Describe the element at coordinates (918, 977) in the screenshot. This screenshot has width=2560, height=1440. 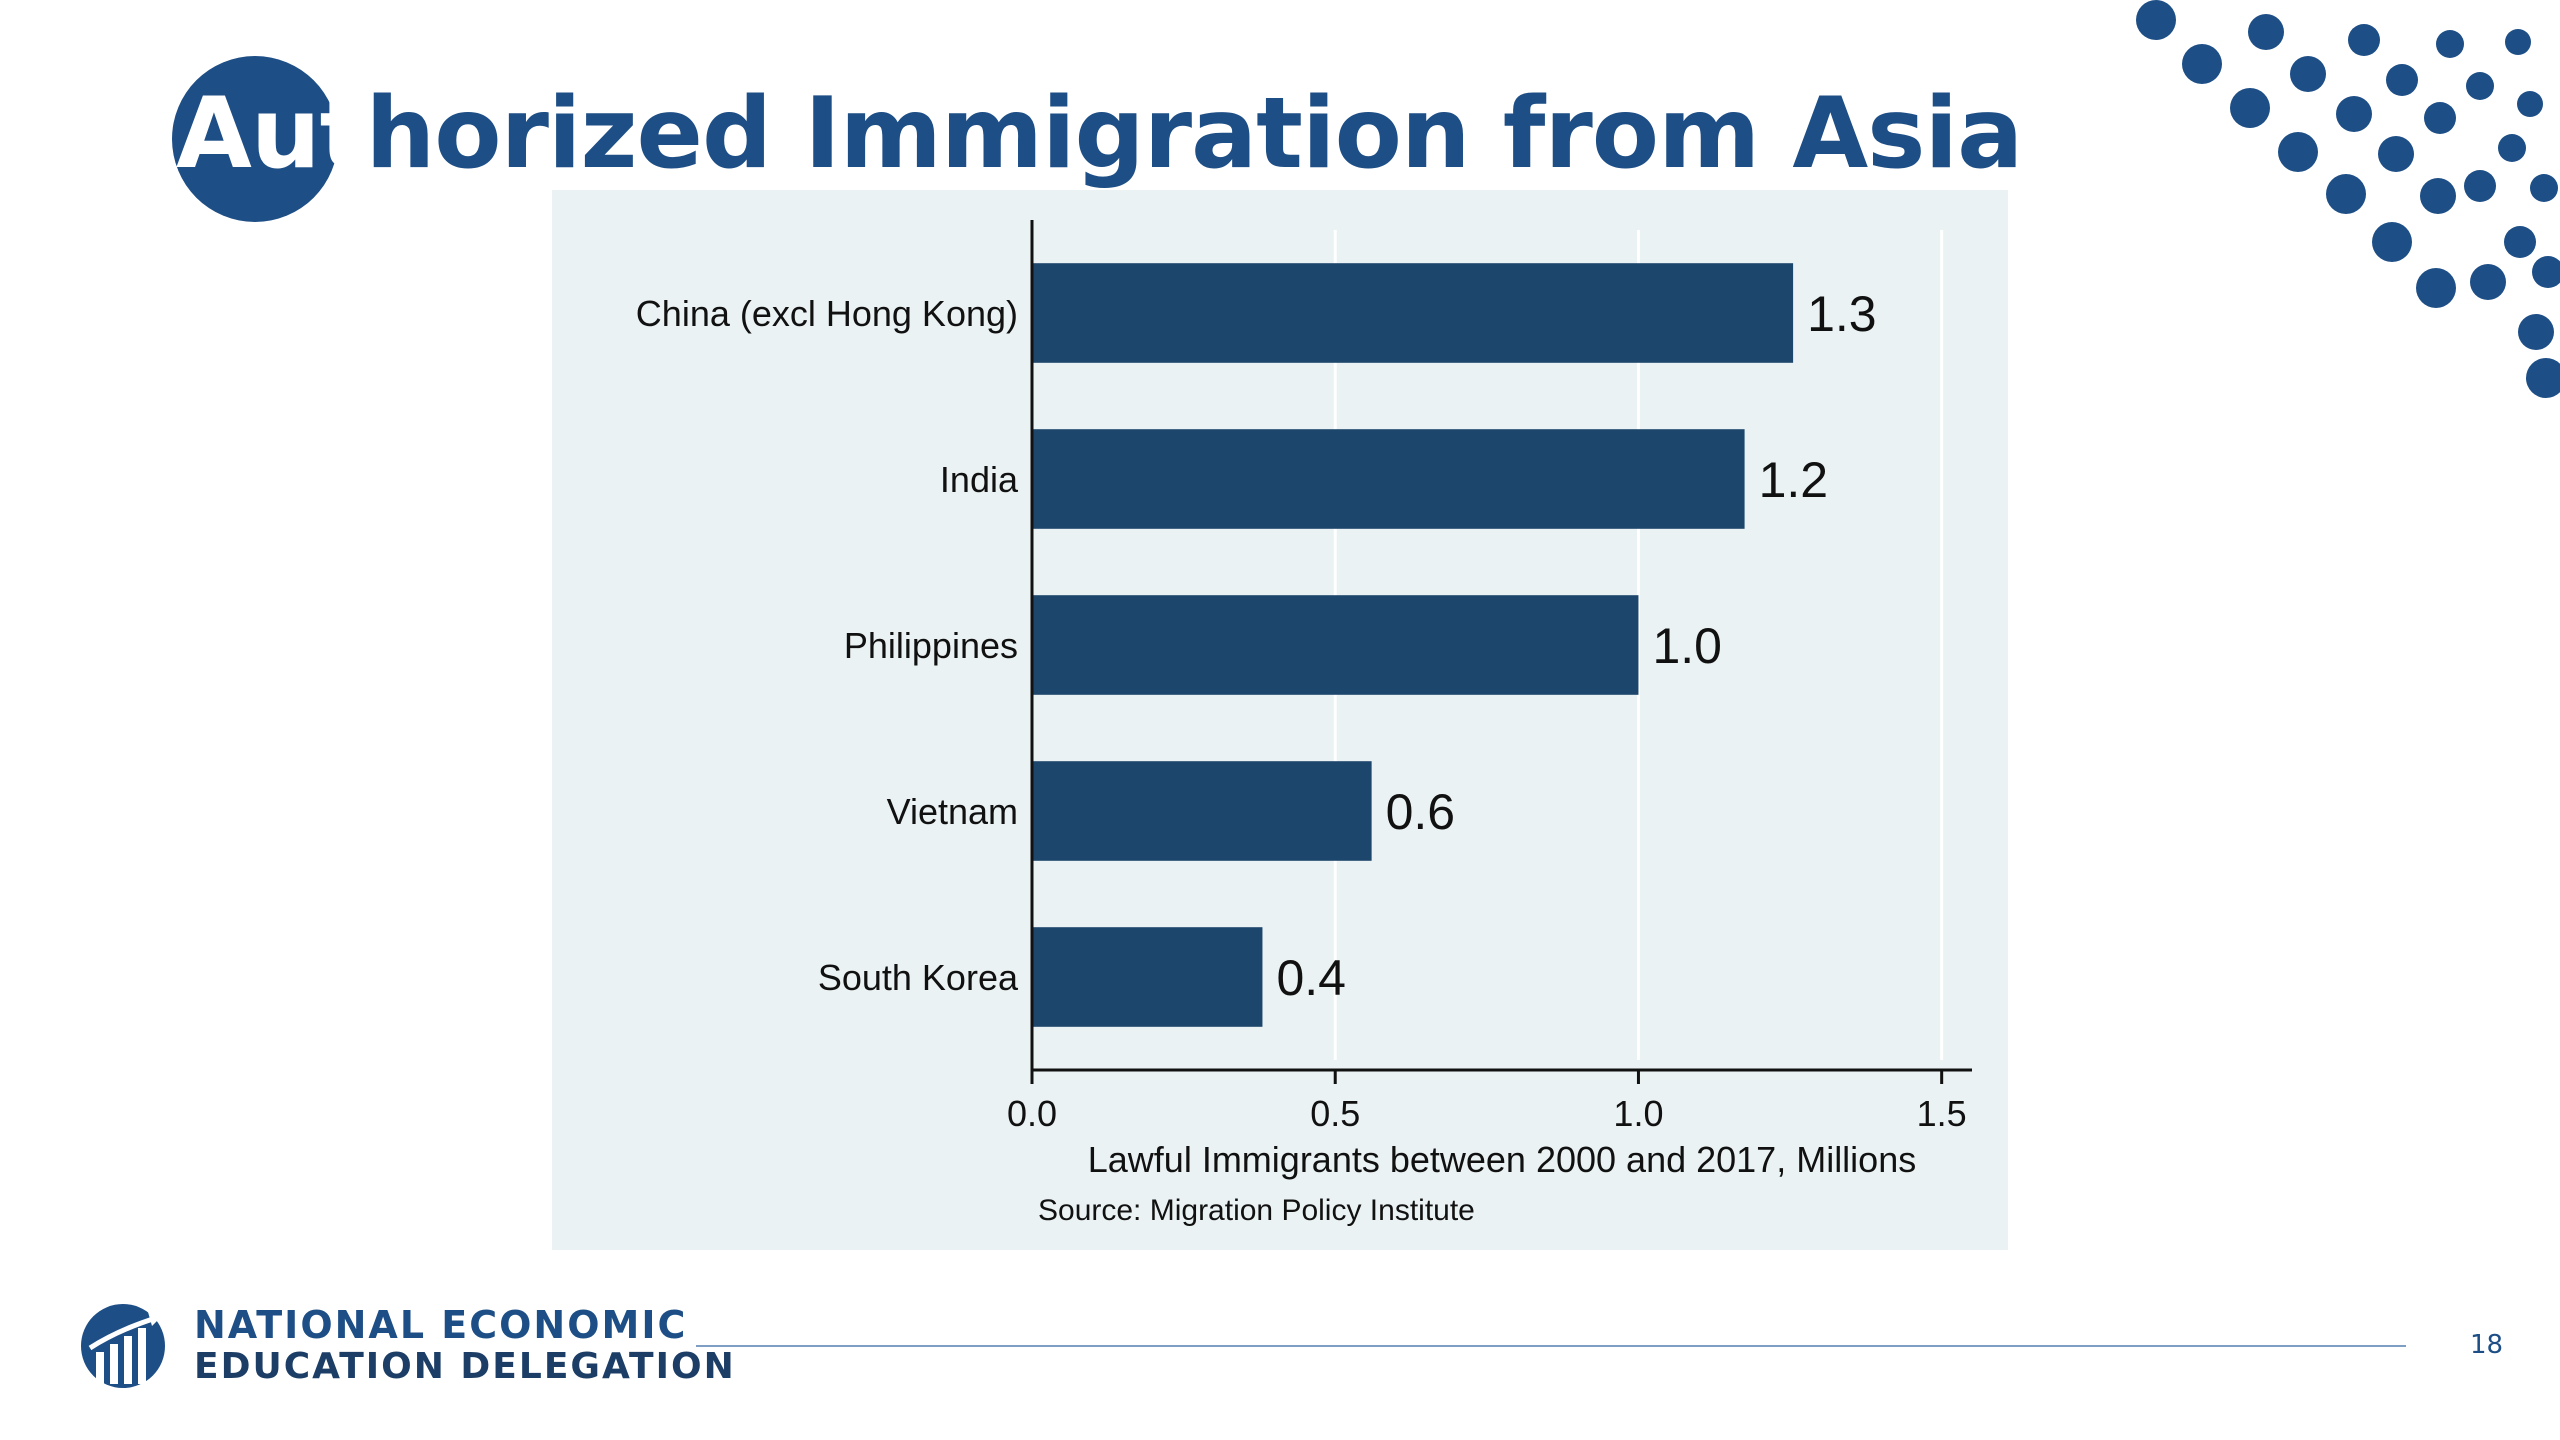
I see `category-label: South Korea` at that location.